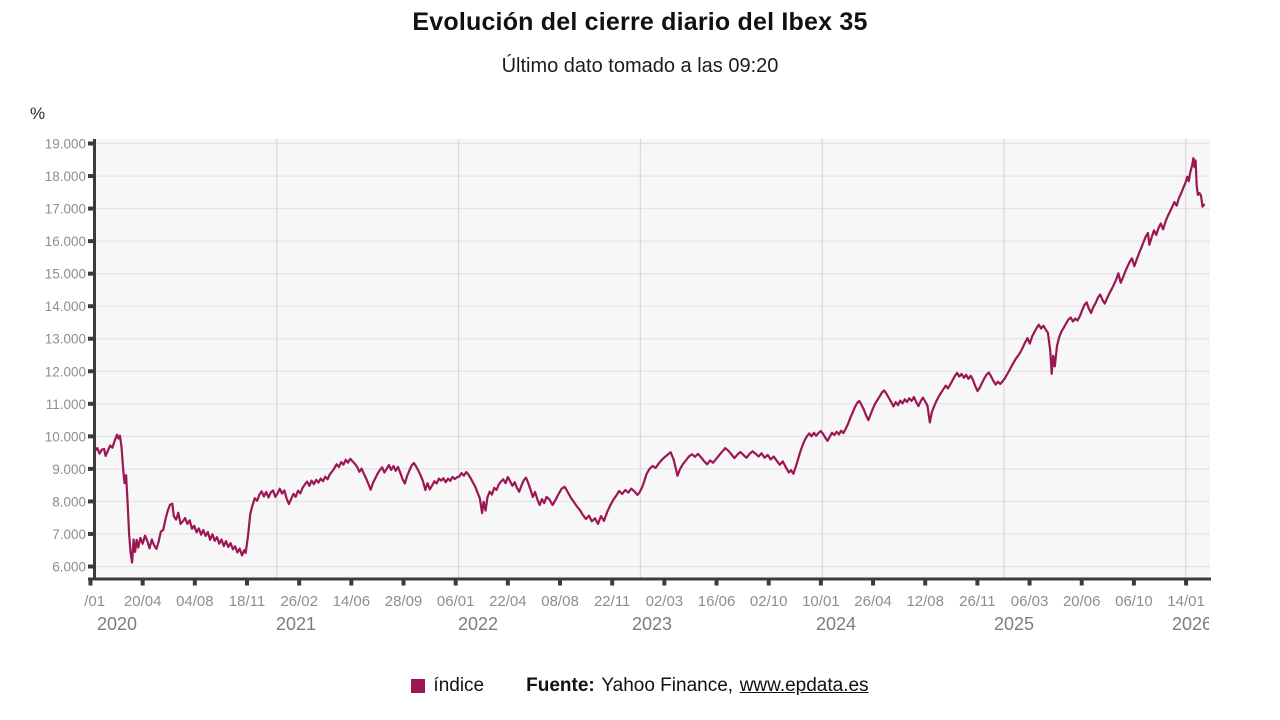 This screenshot has width=1280, height=720. What do you see at coordinates (69, 469) in the screenshot?
I see `y-tick-label: 9.000` at bounding box center [69, 469].